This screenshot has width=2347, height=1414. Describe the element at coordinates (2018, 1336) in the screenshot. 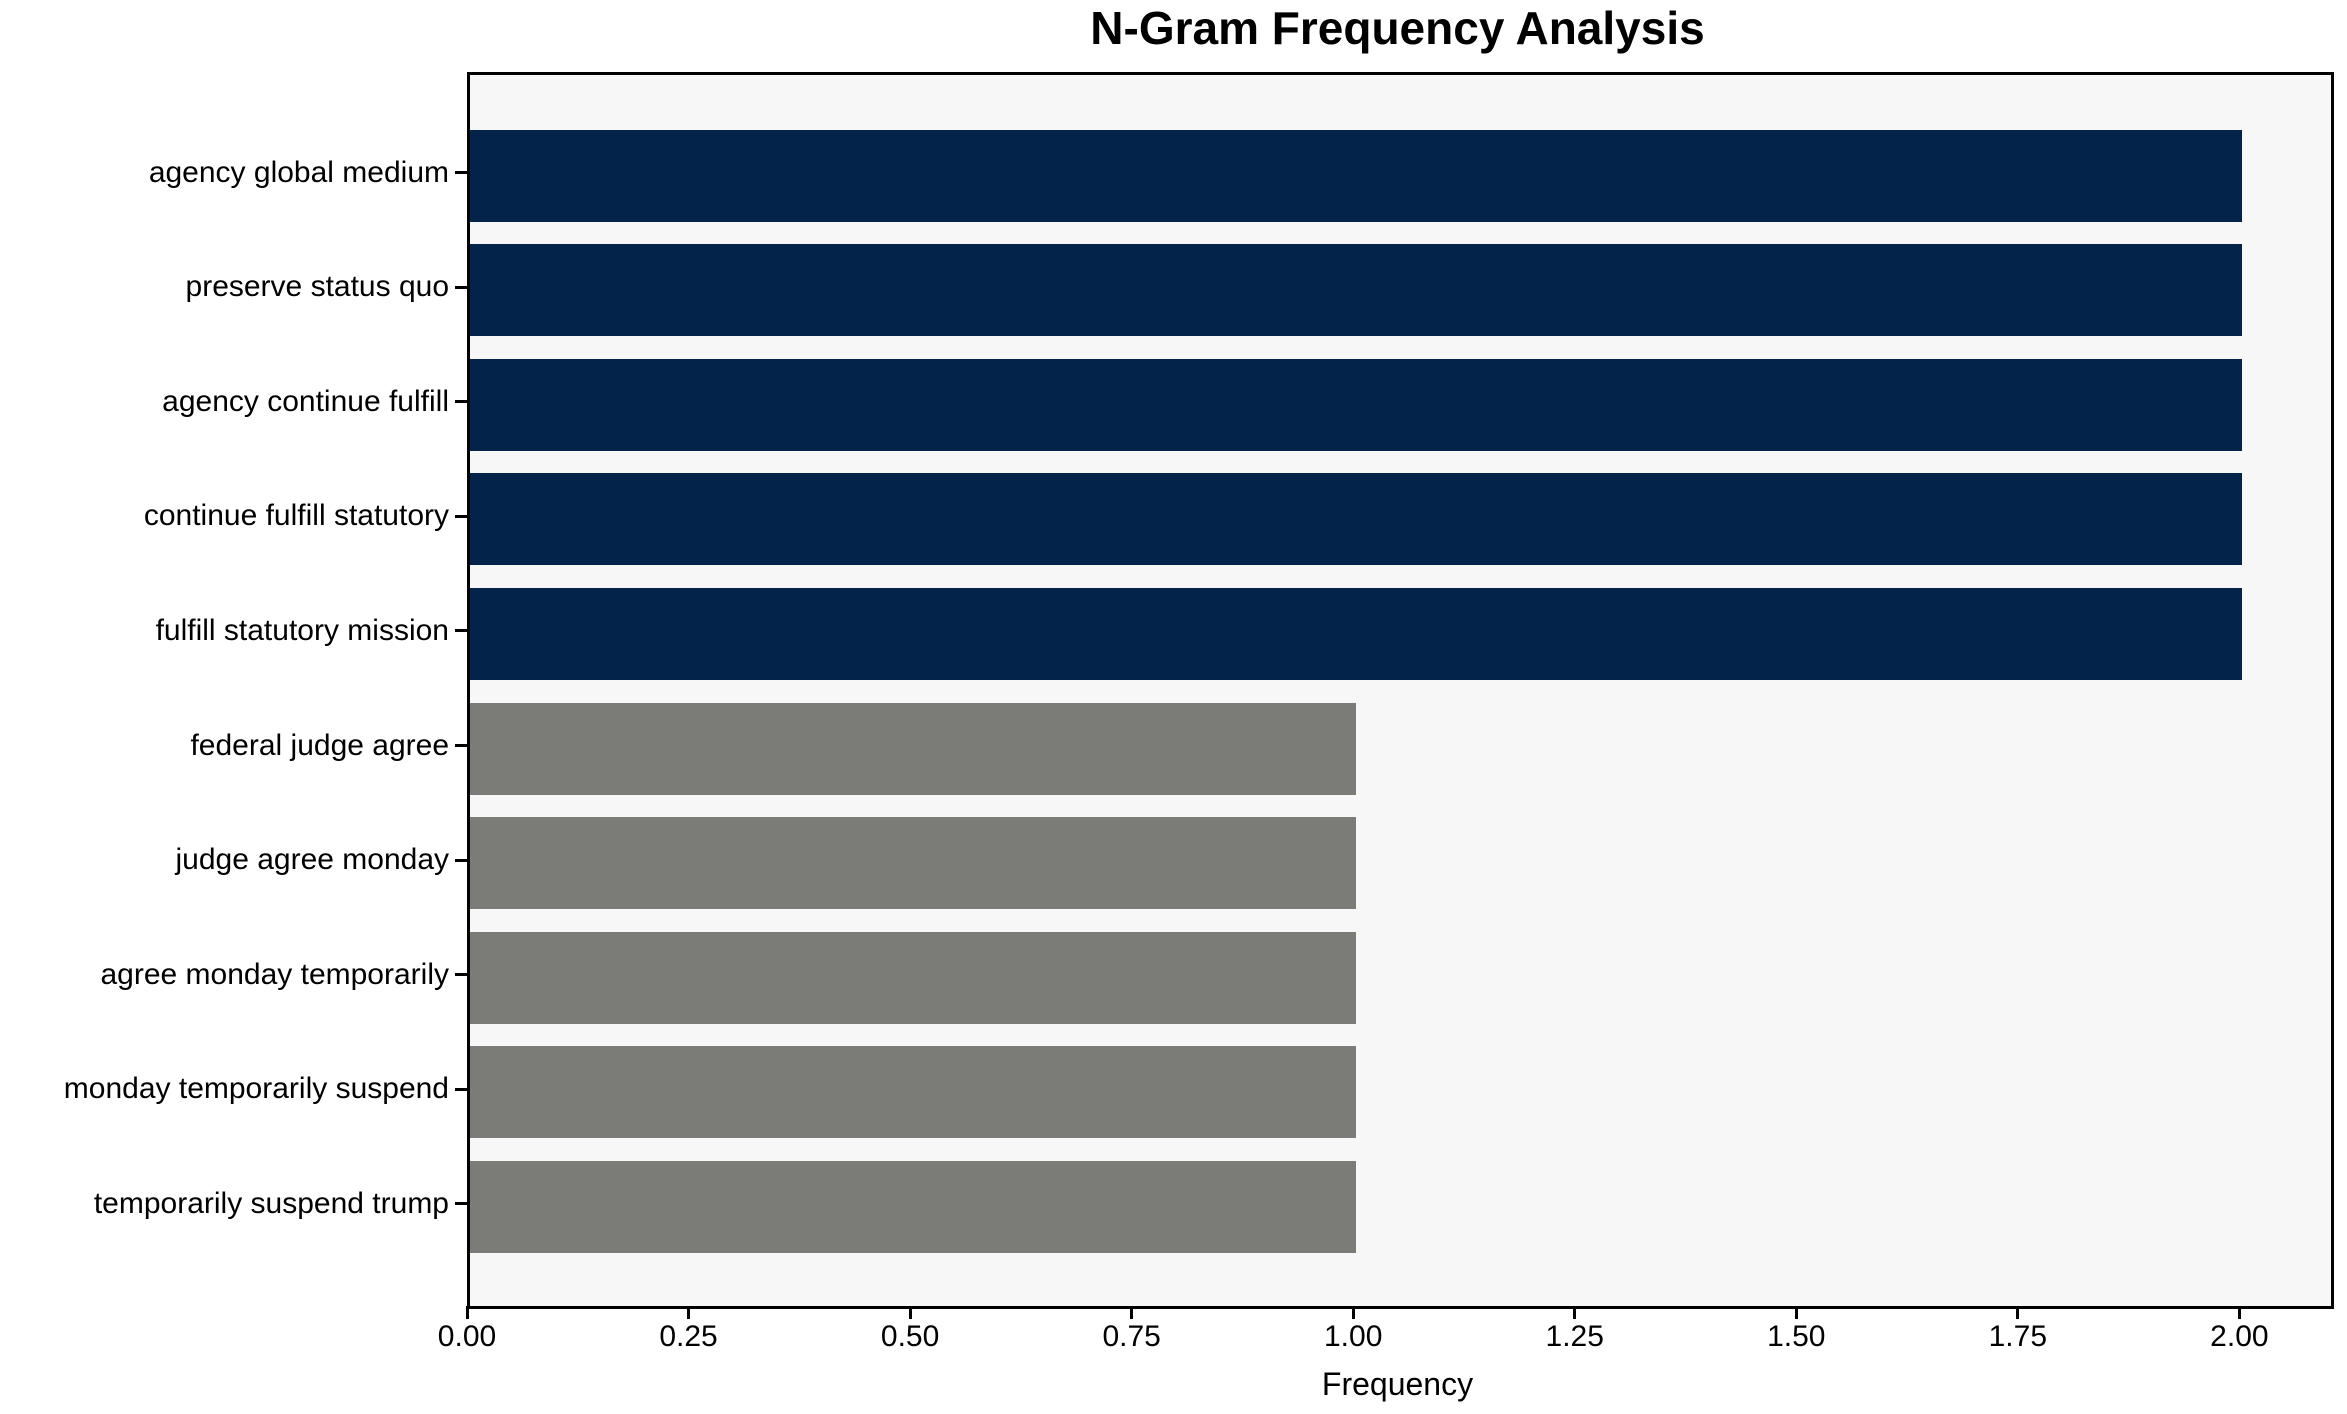

I see `x-tick-label: 1.75` at that location.